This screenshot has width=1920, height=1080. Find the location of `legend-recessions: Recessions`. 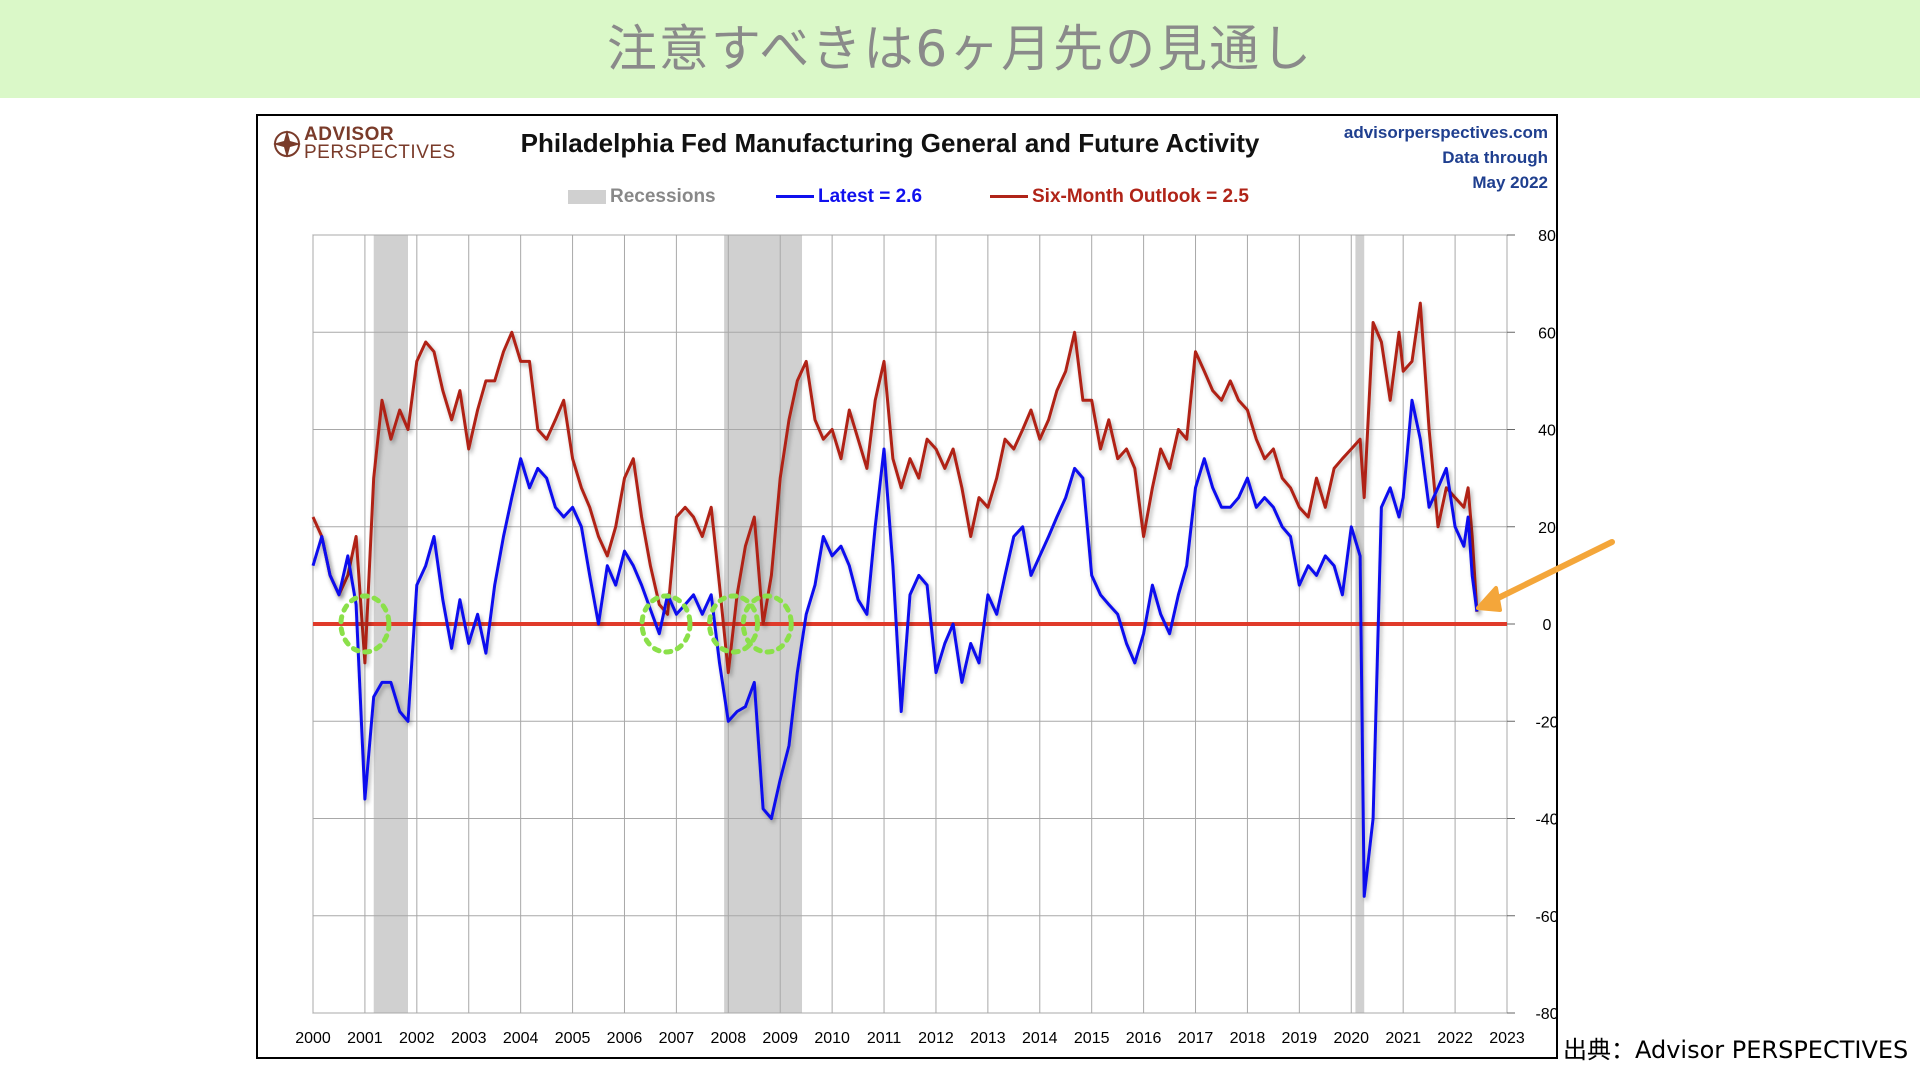

legend-recessions: Recessions is located at coordinates (642, 197).